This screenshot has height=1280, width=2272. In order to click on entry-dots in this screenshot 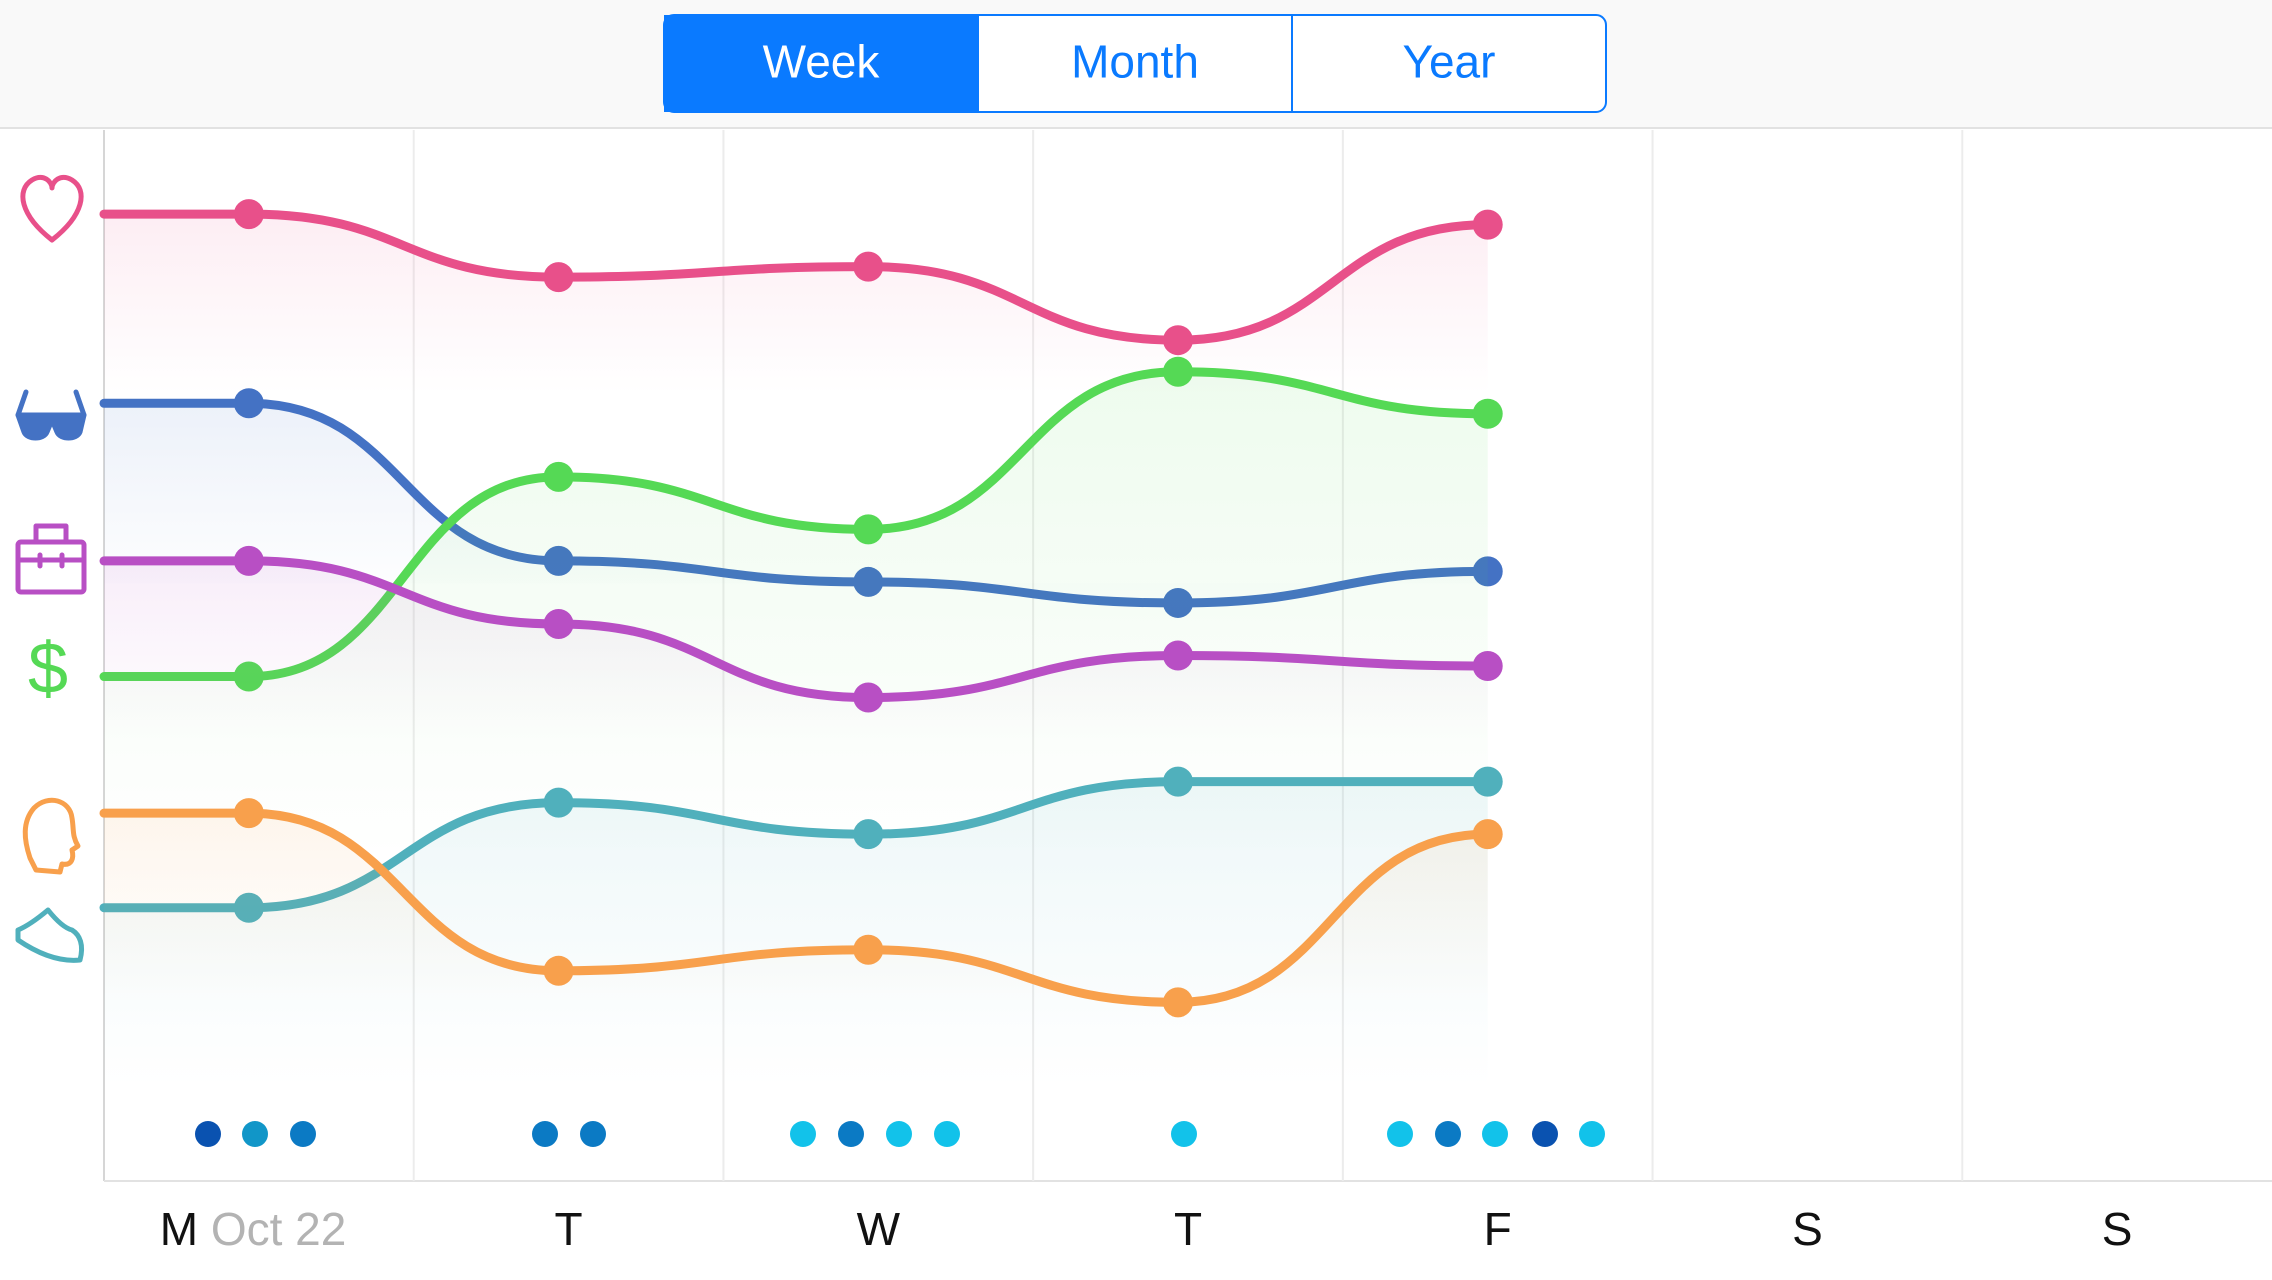, I will do `click(900, 1134)`.